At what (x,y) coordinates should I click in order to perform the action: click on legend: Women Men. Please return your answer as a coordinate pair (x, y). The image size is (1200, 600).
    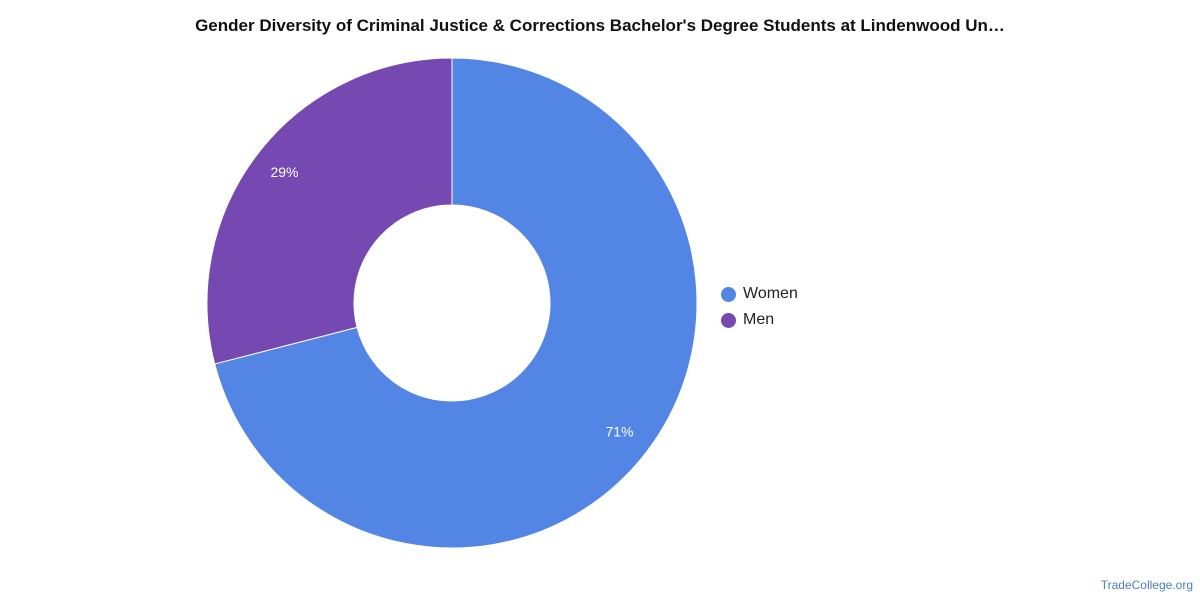
    Looking at the image, I should click on (759, 307).